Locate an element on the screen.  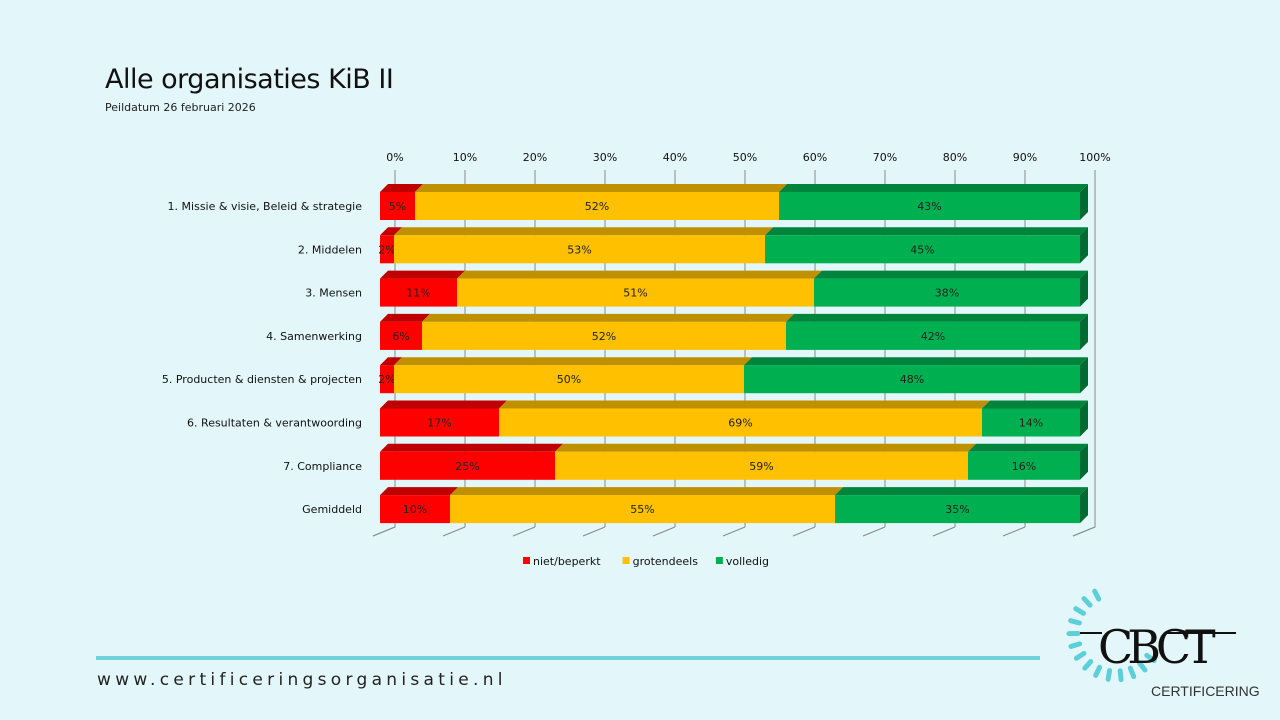
data-label: 6% is located at coordinates (400, 336).